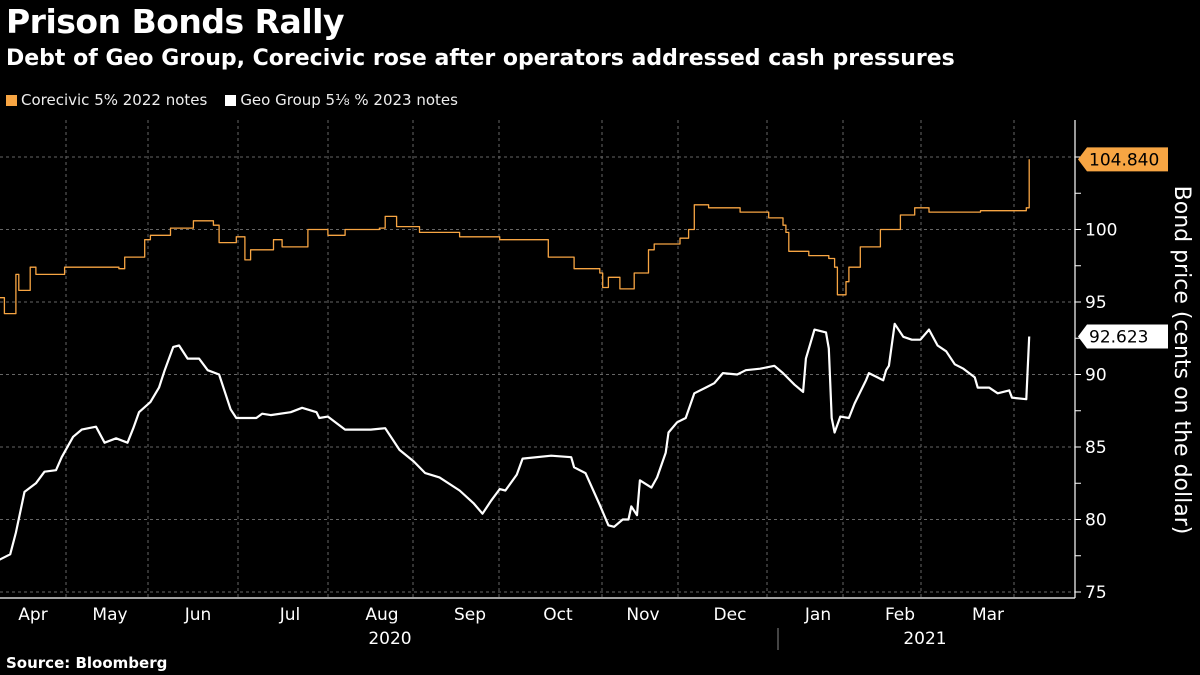 The width and height of the screenshot is (1200, 675). What do you see at coordinates (109, 615) in the screenshot?
I see `x-tick-label: May` at bounding box center [109, 615].